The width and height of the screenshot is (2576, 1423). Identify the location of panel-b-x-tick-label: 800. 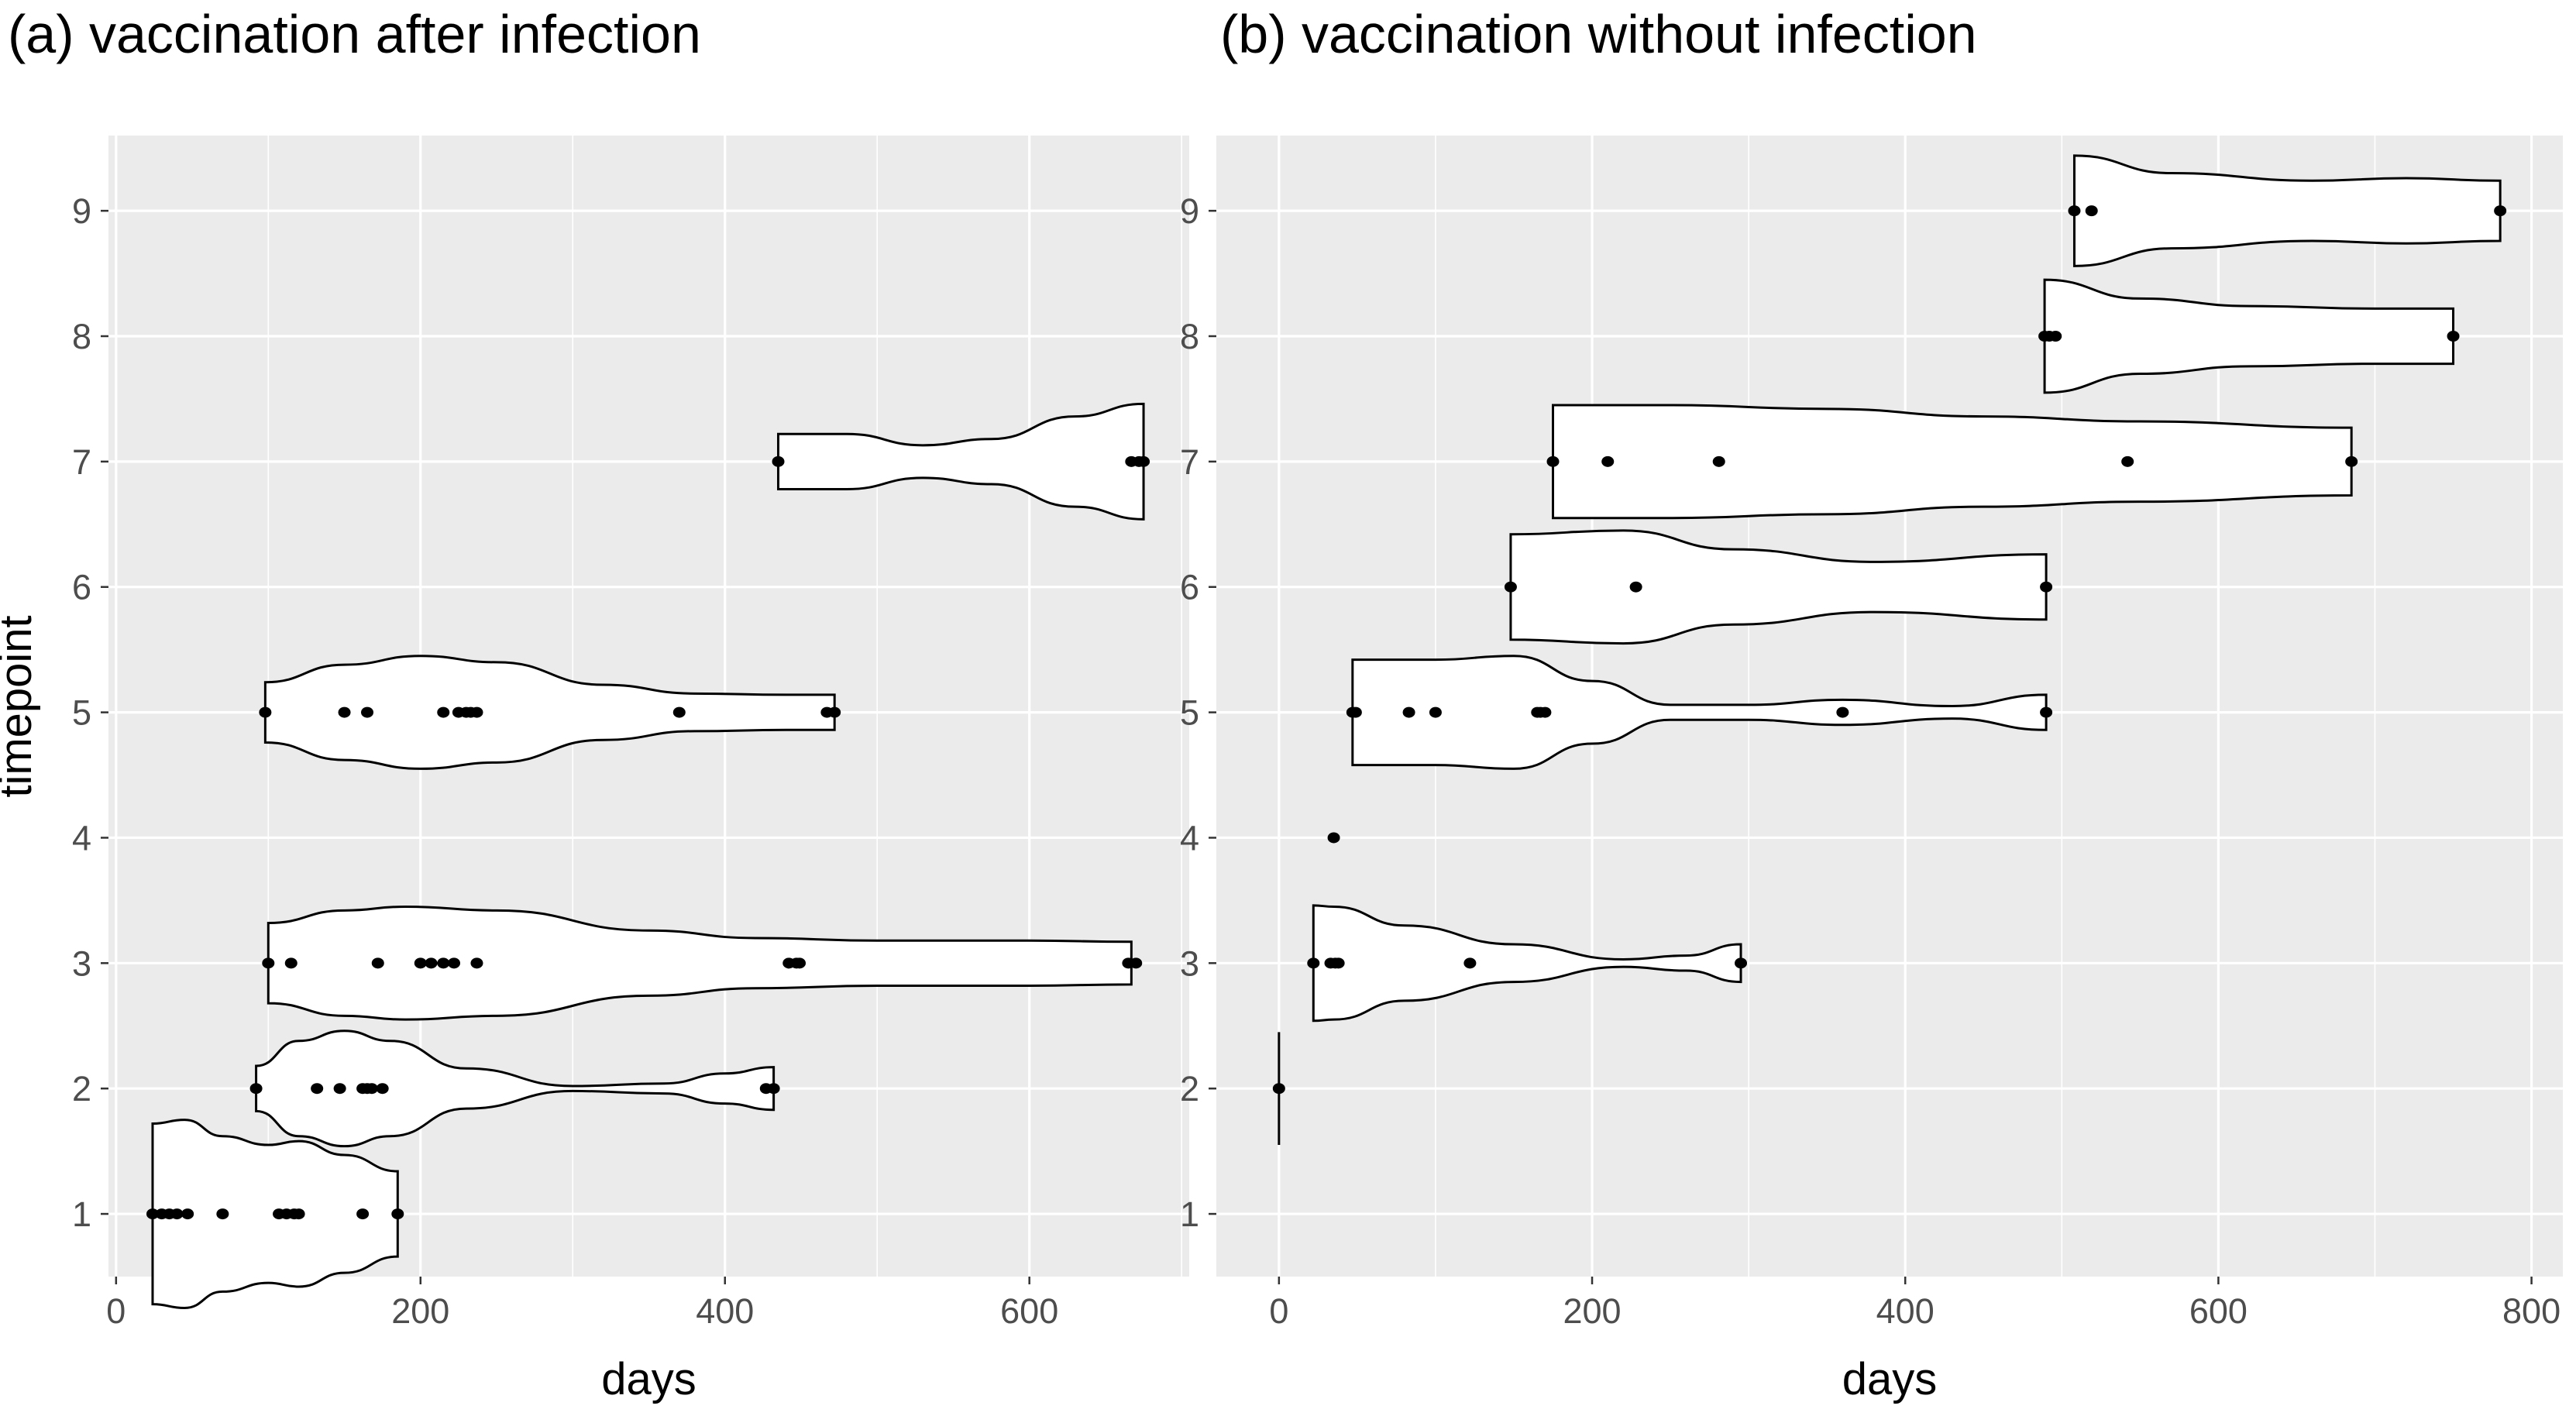
(2531, 1311).